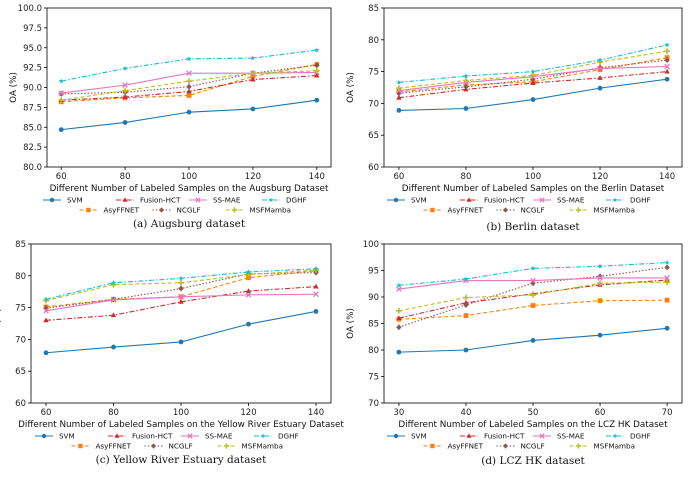 The width and height of the screenshot is (697, 485). I want to click on legend-label: Fusion-HCT, so click(504, 436).